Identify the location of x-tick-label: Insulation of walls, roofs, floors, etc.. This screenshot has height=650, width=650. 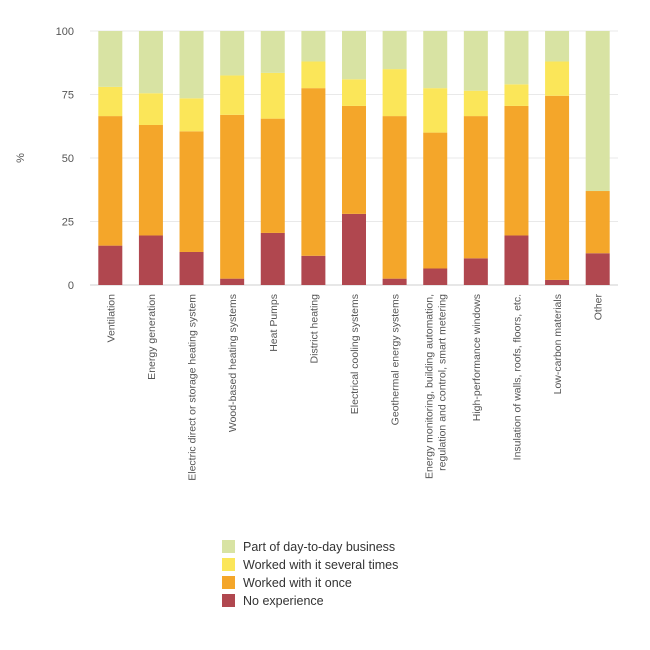
(517, 377).